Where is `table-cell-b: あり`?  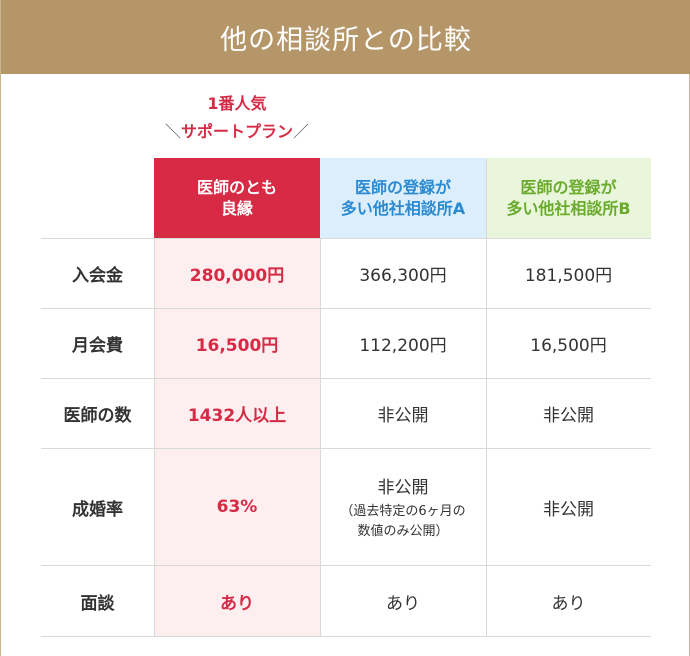 table-cell-b: あり is located at coordinates (568, 601).